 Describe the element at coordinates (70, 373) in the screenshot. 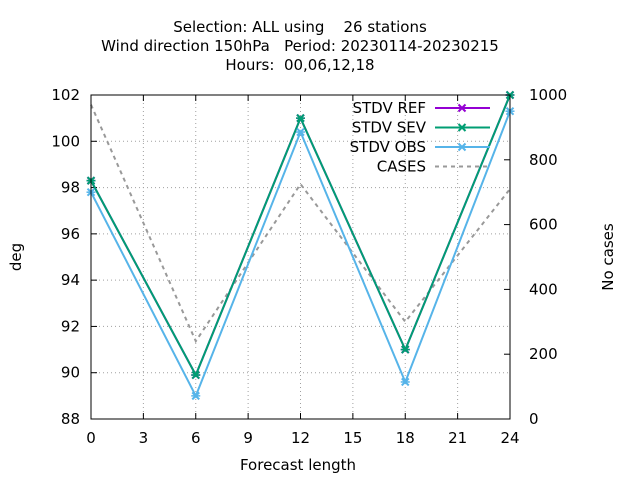

I see `y-tick-label: 90` at that location.